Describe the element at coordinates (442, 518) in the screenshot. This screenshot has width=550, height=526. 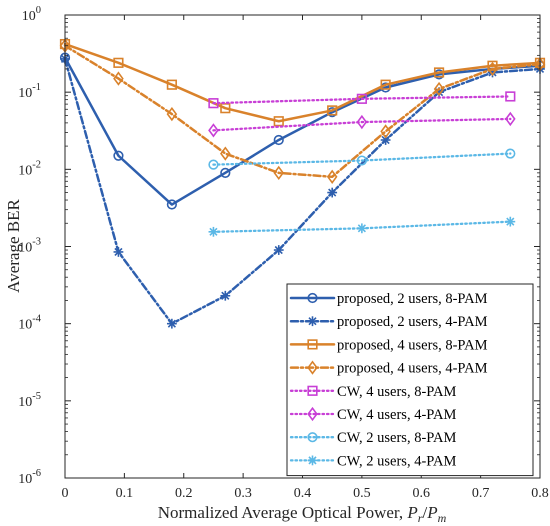
I see `x-axis-math-sub-m: m` at that location.